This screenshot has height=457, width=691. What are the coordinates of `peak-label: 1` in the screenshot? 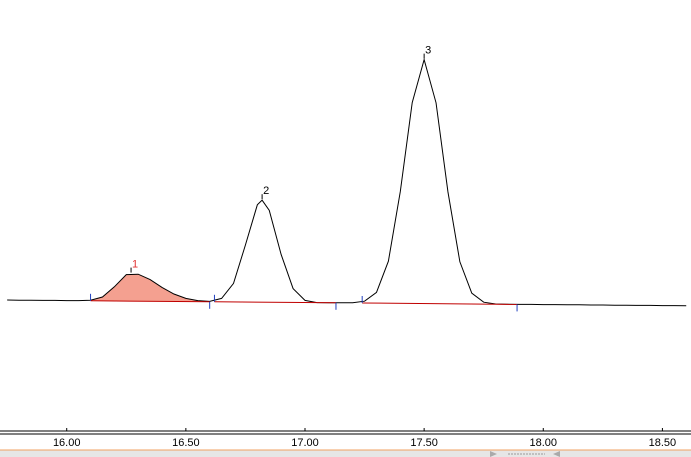 It's located at (135, 265).